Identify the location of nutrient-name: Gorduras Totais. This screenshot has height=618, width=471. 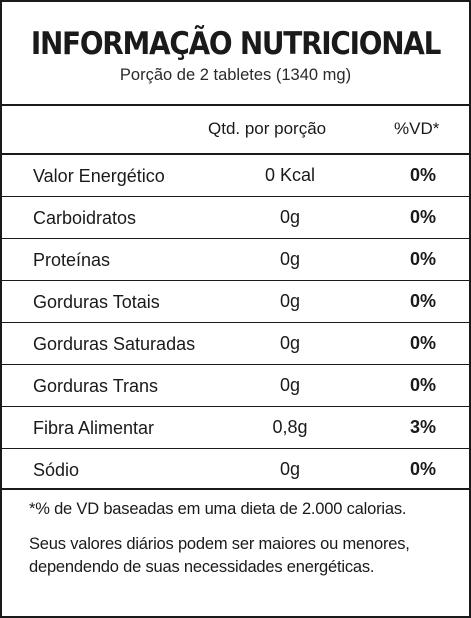
(96, 302).